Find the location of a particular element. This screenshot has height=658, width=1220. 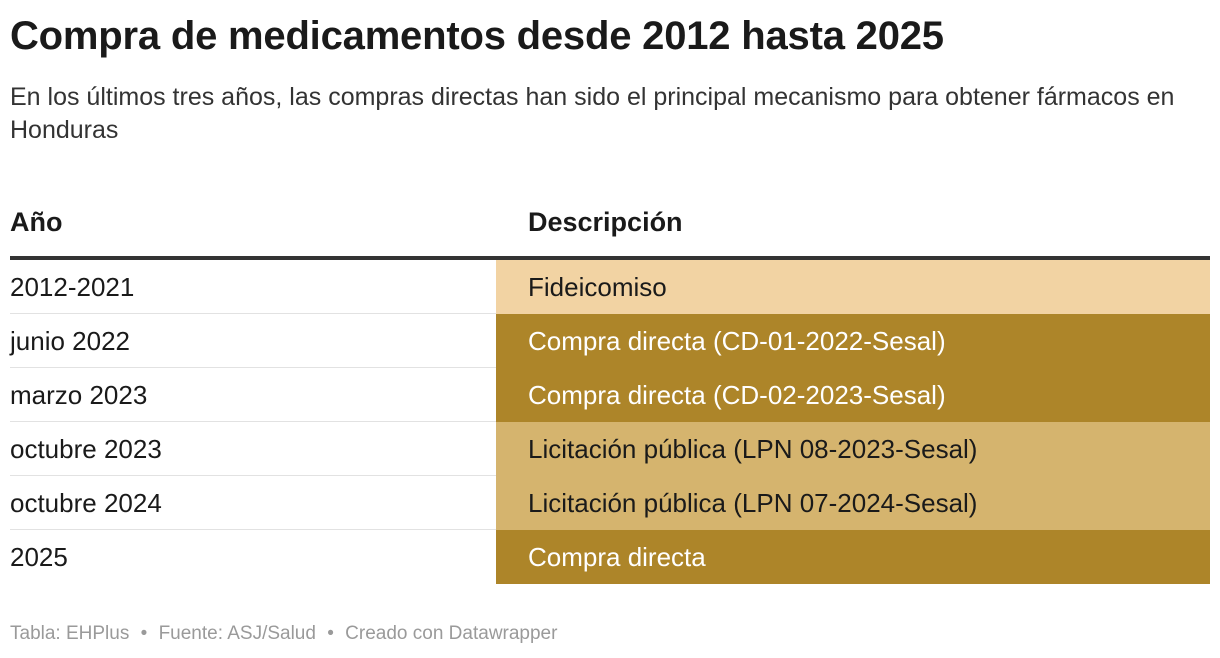

cell-year: marzo 2023 is located at coordinates (79, 395).